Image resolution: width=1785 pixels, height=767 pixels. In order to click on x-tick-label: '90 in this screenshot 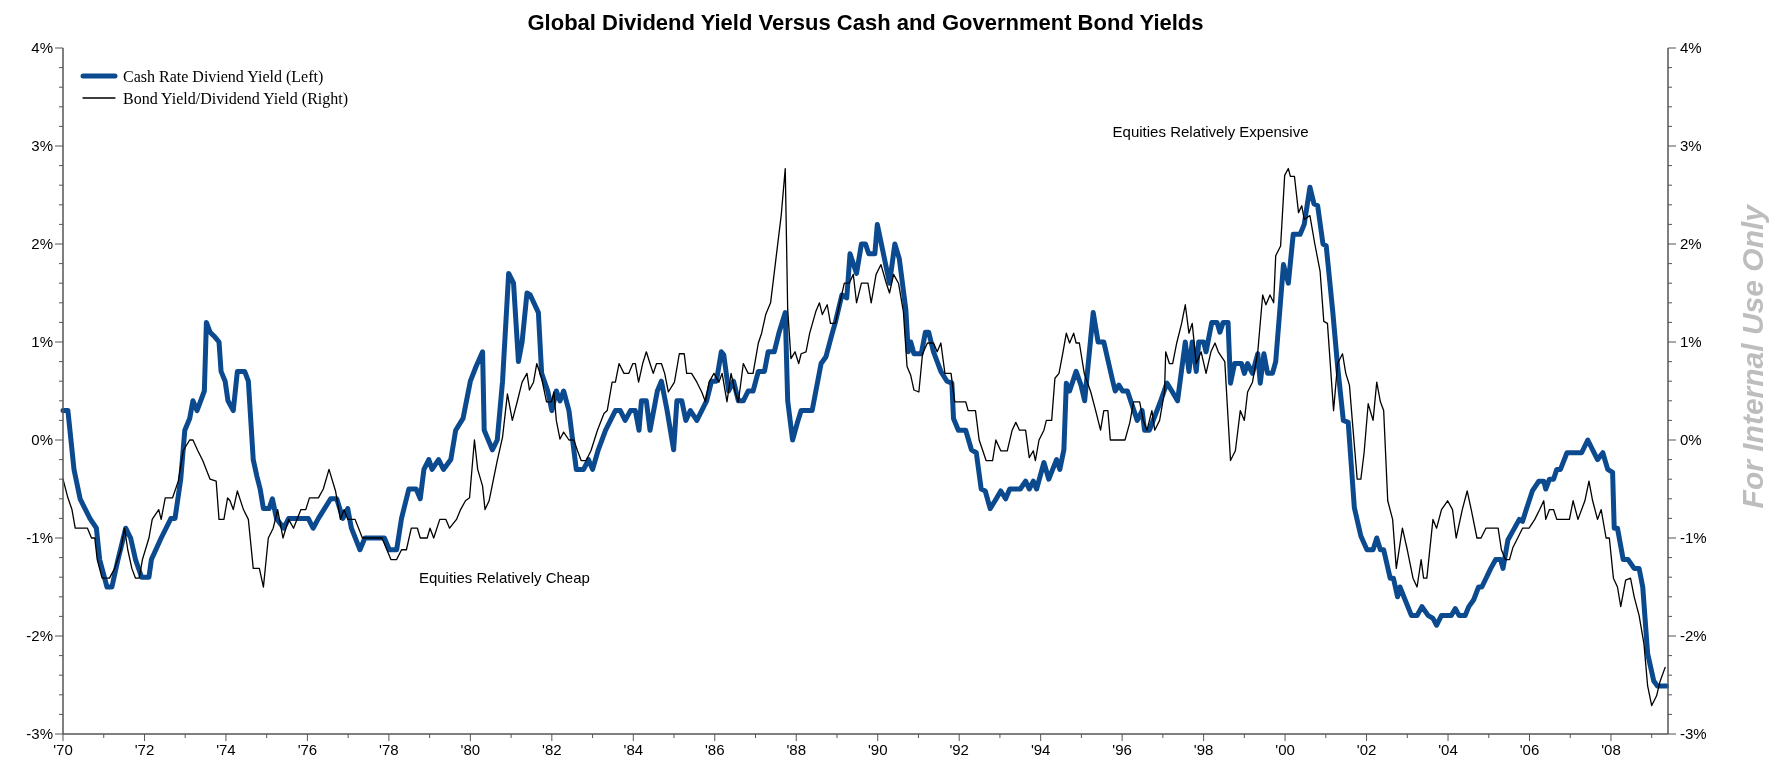, I will do `click(877, 749)`.